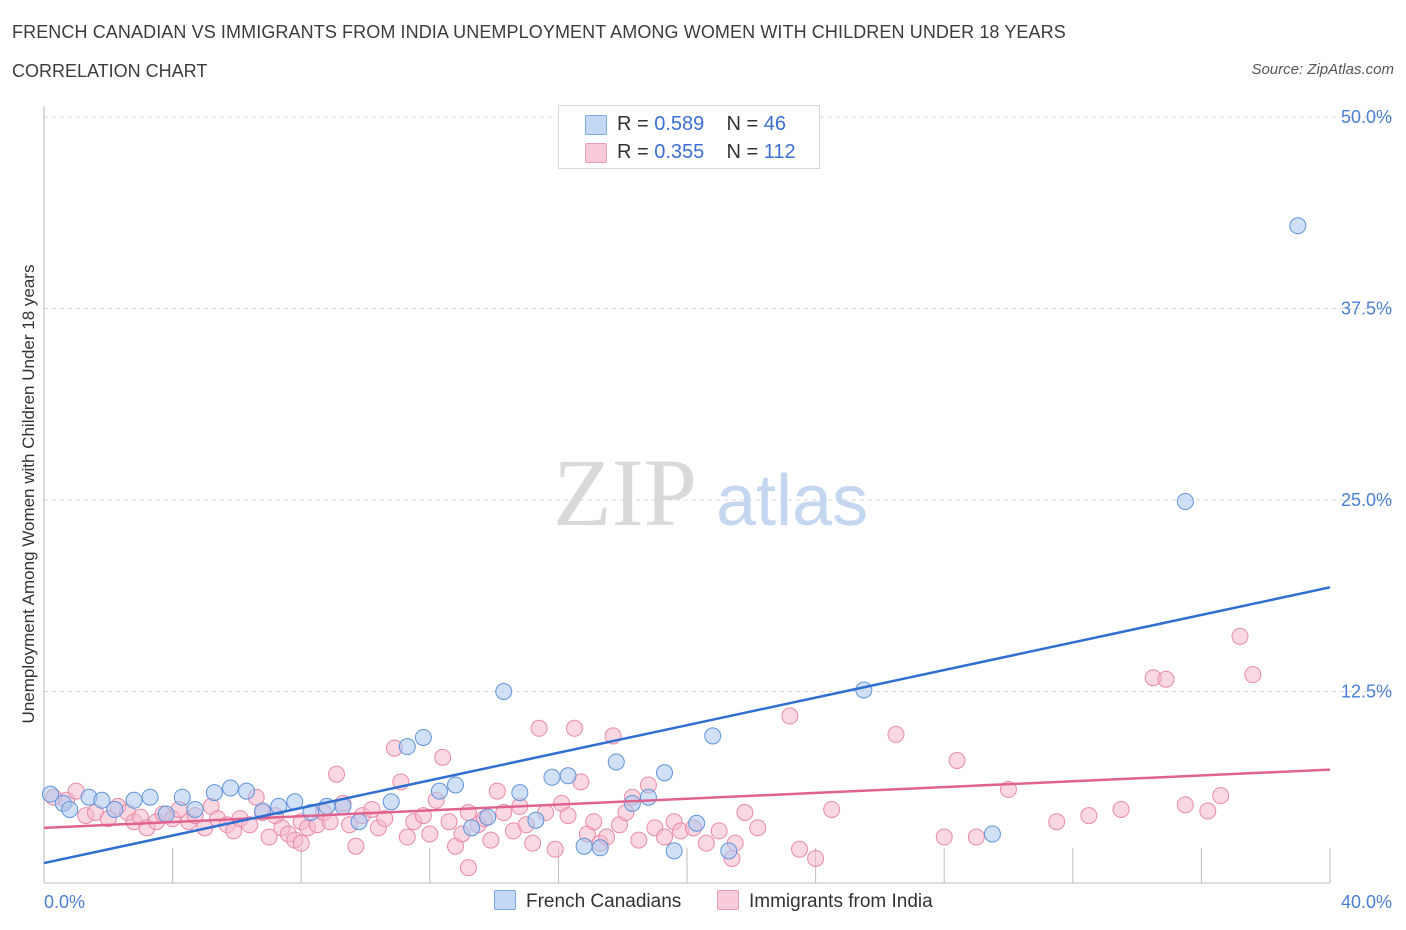 This screenshot has width=1406, height=930. Describe the element at coordinates (792, 501) in the screenshot. I see `watermark-atlas: atlas` at that location.